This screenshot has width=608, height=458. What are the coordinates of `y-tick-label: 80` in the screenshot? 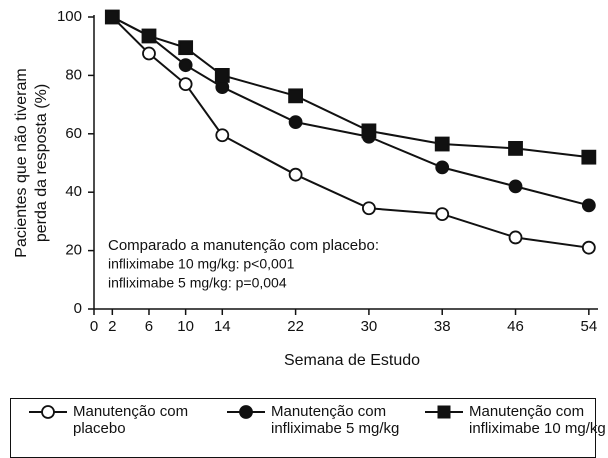 It's located at (73, 74).